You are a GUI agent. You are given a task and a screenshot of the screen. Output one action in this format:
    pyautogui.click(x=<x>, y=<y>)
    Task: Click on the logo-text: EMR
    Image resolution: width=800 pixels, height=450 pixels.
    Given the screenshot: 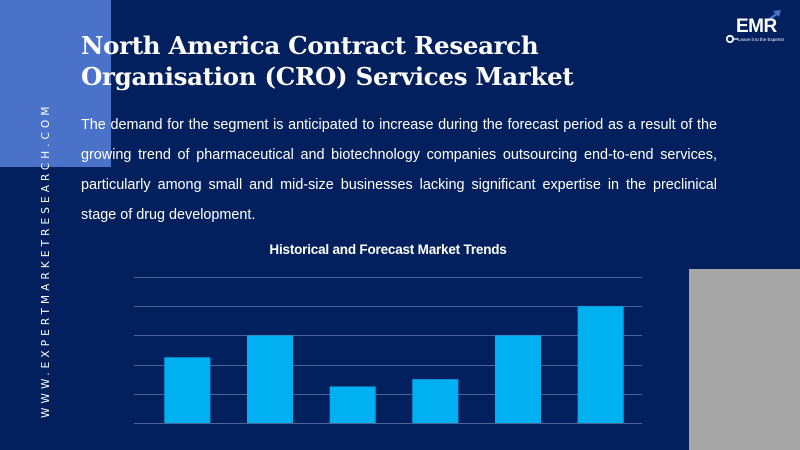 What is the action you would take?
    pyautogui.click(x=756, y=26)
    